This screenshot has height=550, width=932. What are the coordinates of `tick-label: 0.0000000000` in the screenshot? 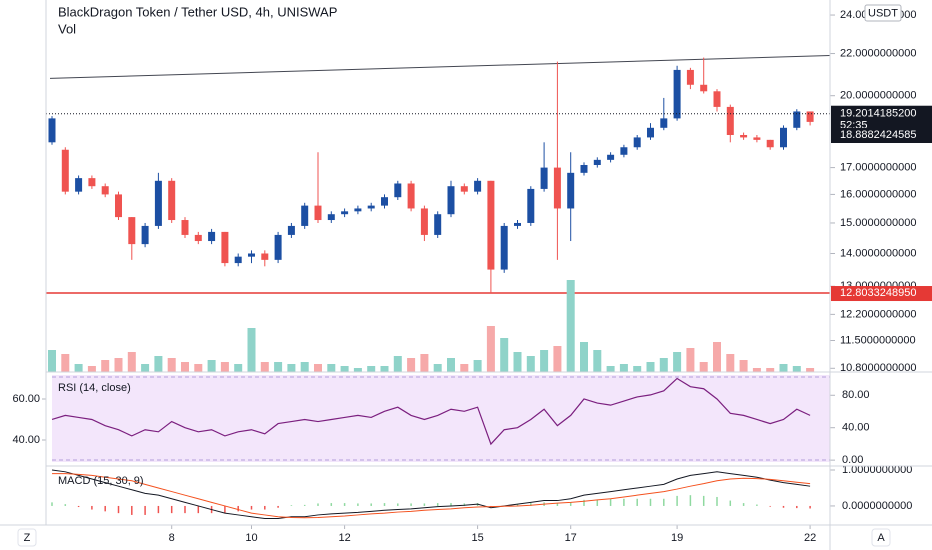 It's located at (877, 506).